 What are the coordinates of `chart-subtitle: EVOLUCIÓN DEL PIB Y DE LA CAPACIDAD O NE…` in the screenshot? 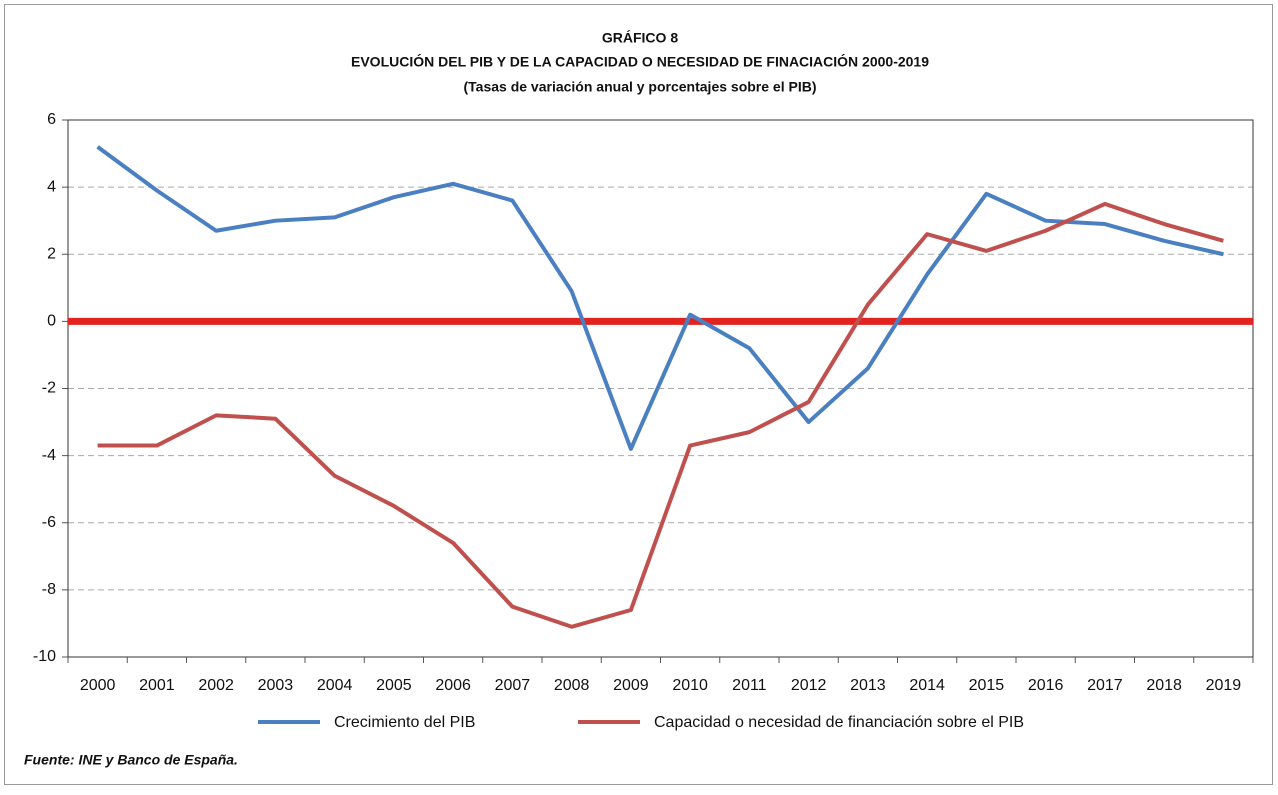 It's located at (640, 61).